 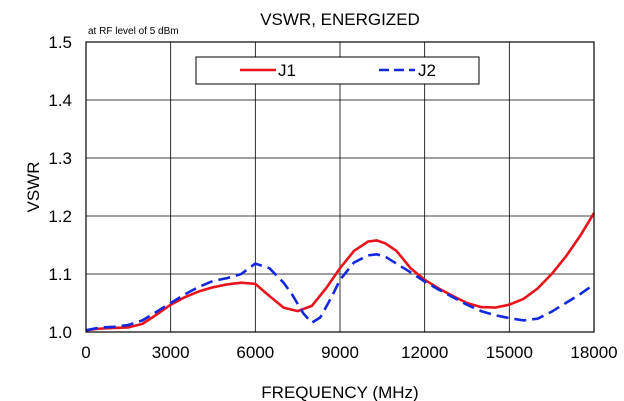 I want to click on x-tick-label: 3000, so click(x=171, y=352).